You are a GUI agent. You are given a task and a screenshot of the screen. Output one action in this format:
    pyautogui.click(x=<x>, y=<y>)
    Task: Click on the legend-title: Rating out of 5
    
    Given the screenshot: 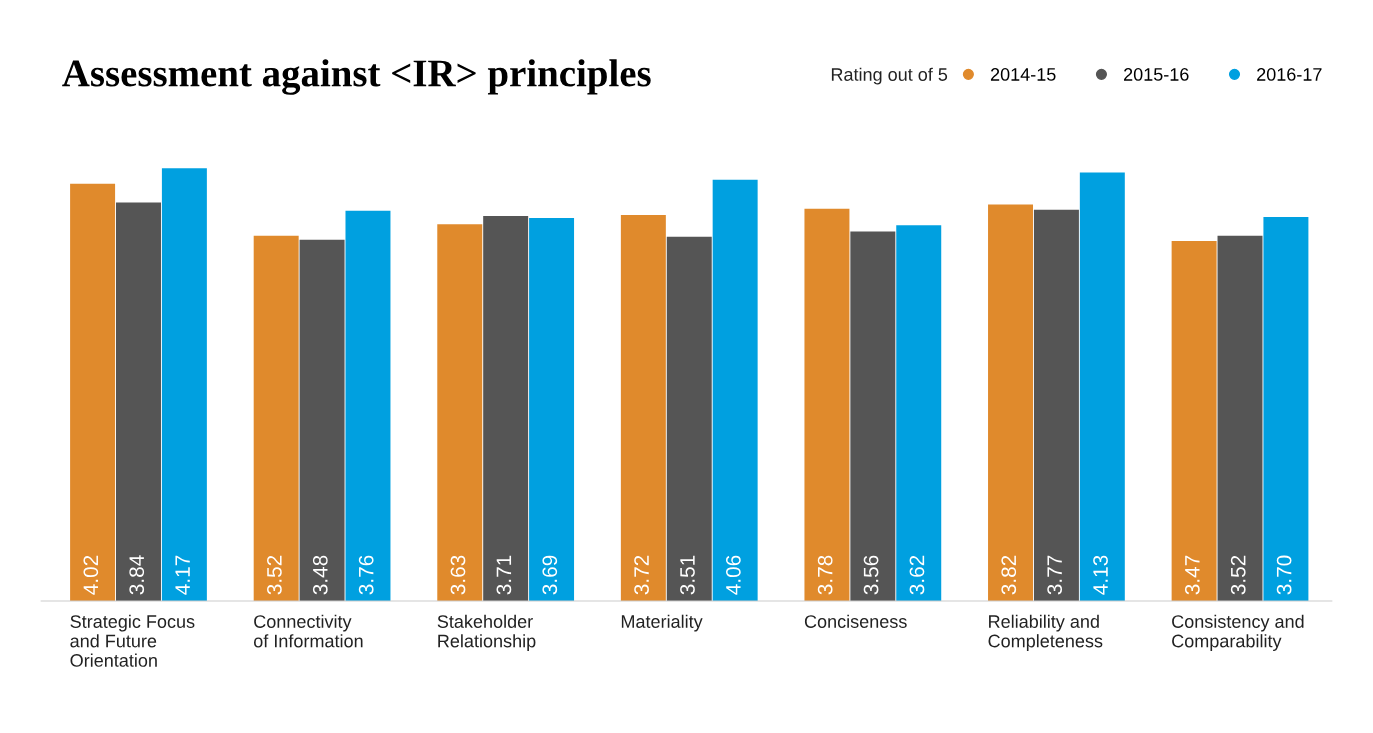 What is the action you would take?
    pyautogui.click(x=889, y=76)
    